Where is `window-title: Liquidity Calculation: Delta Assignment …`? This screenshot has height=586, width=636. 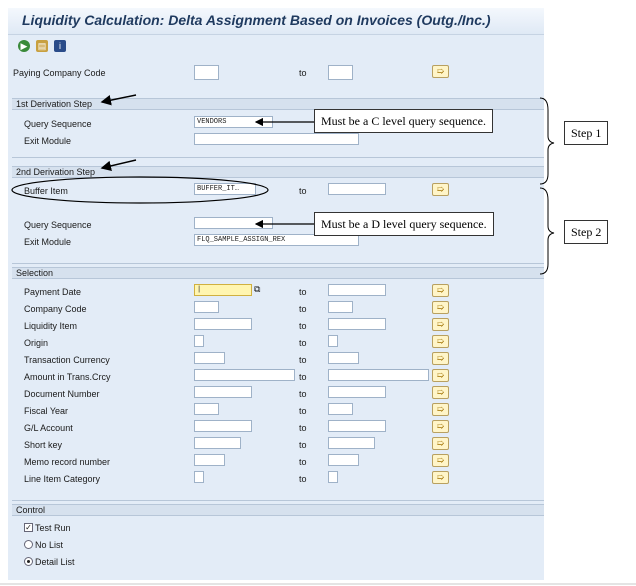
window-title: Liquidity Calculation: Delta Assignment … is located at coordinates (256, 20).